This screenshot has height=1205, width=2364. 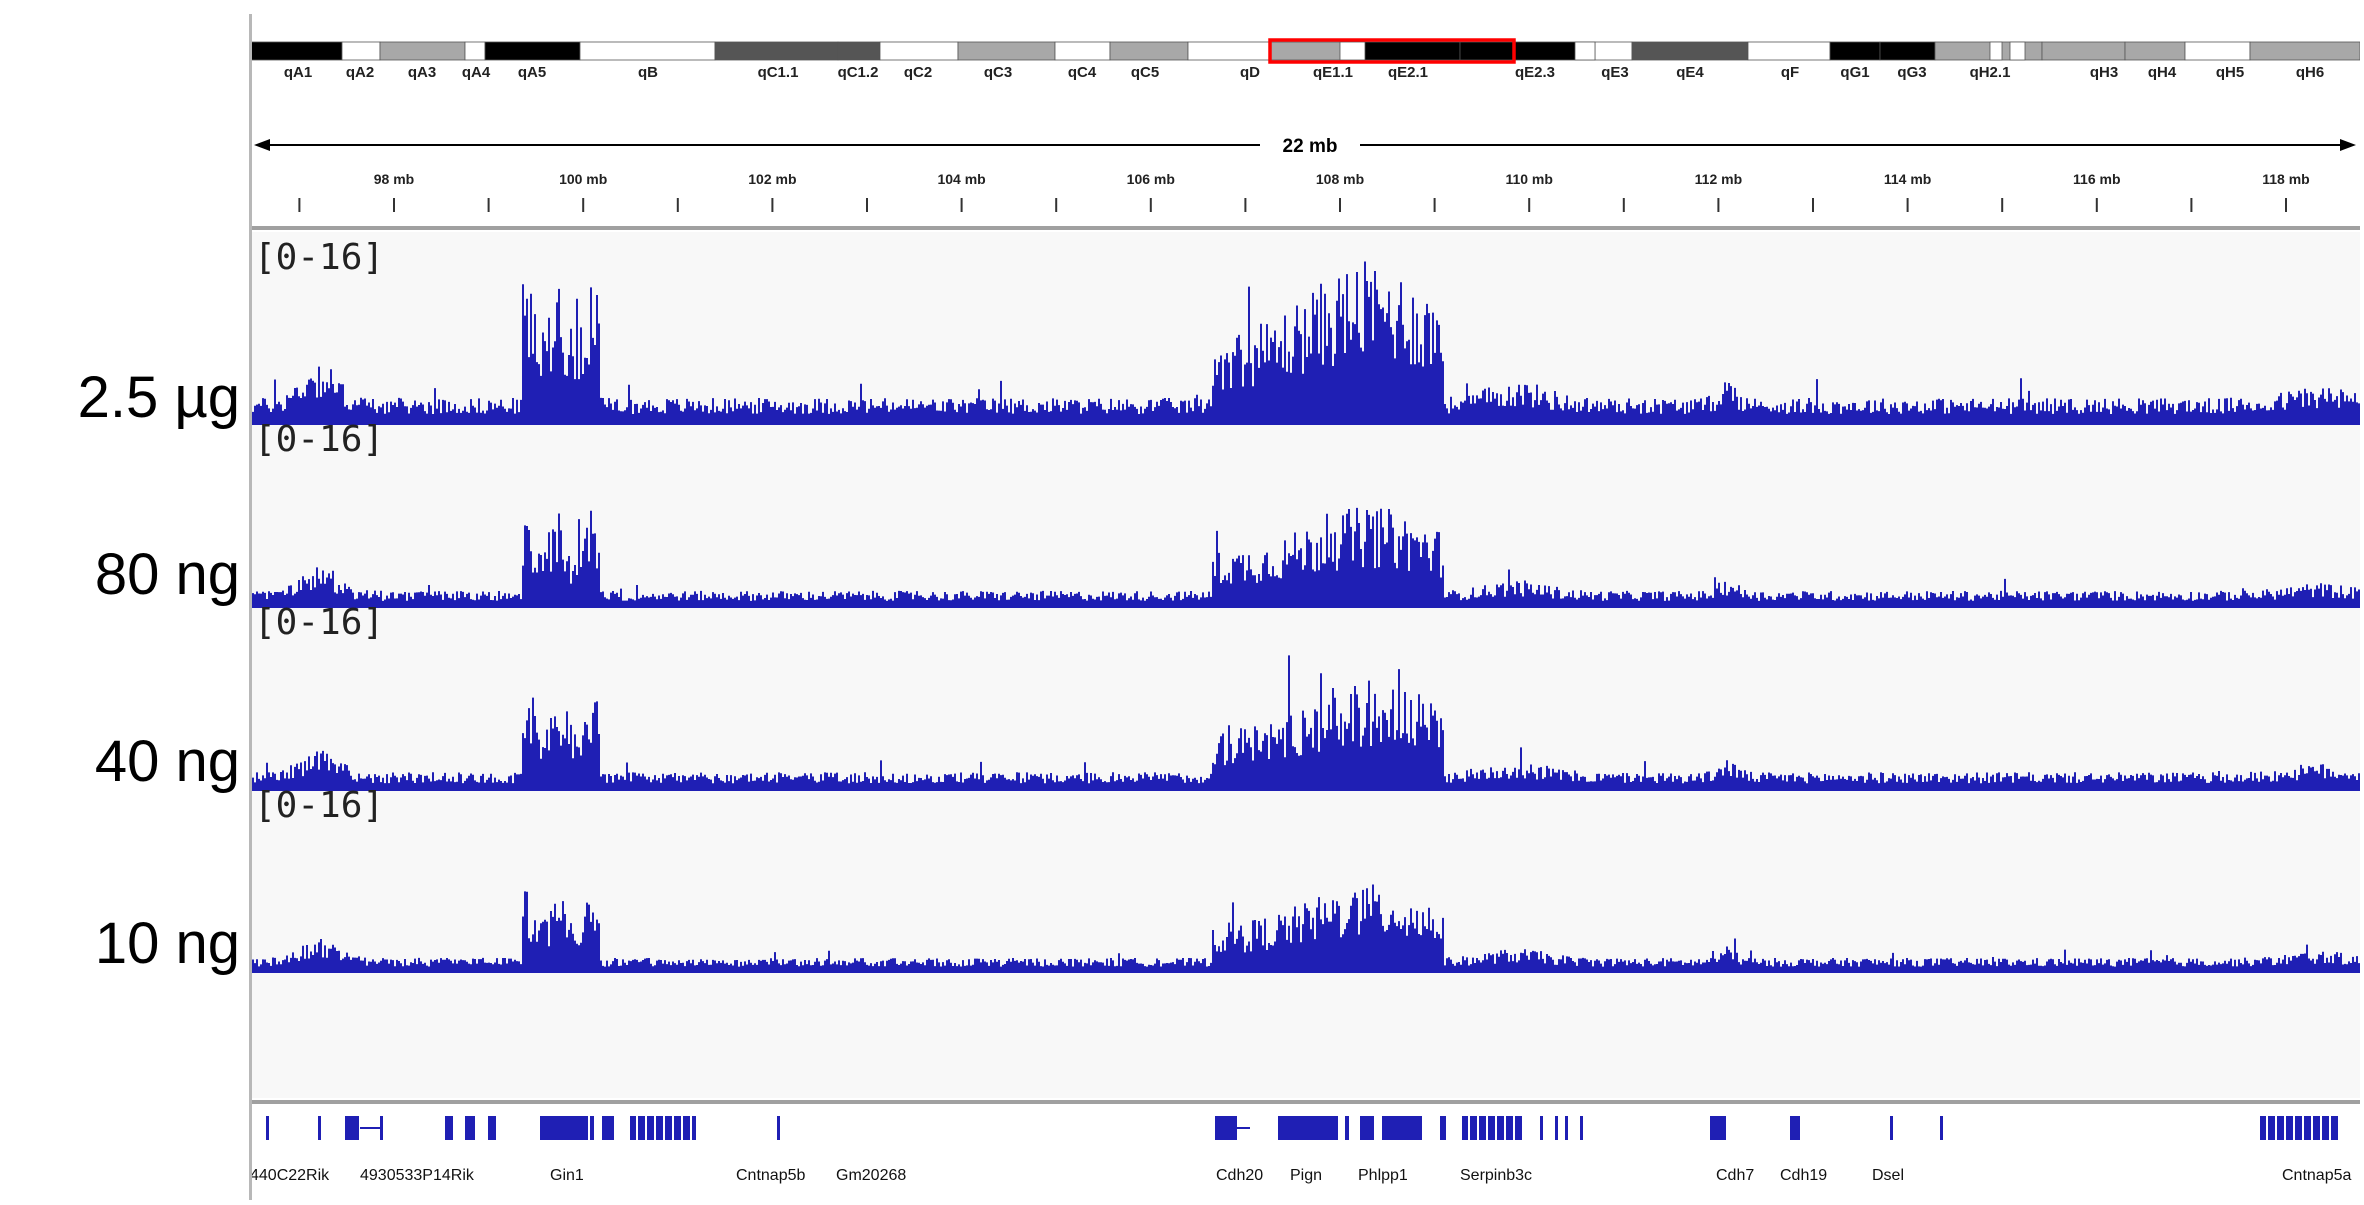 I want to click on gene-label: Gm20268, so click(x=871, y=1175).